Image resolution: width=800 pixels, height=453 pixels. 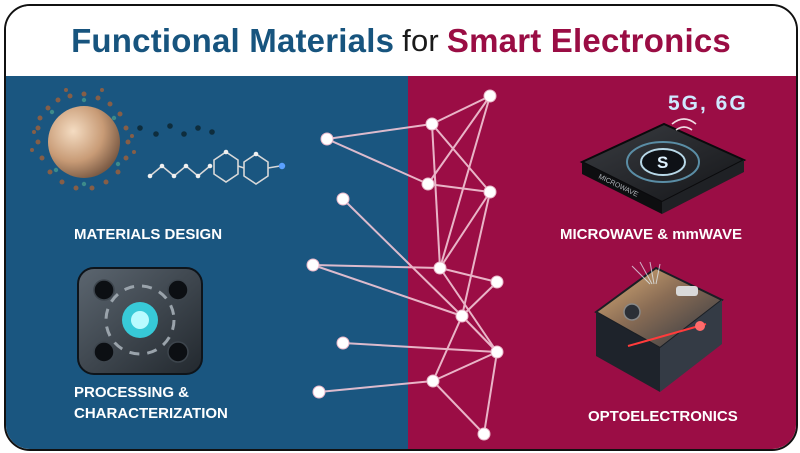 What do you see at coordinates (662, 162) in the screenshot?
I see `svg-text: S` at bounding box center [662, 162].